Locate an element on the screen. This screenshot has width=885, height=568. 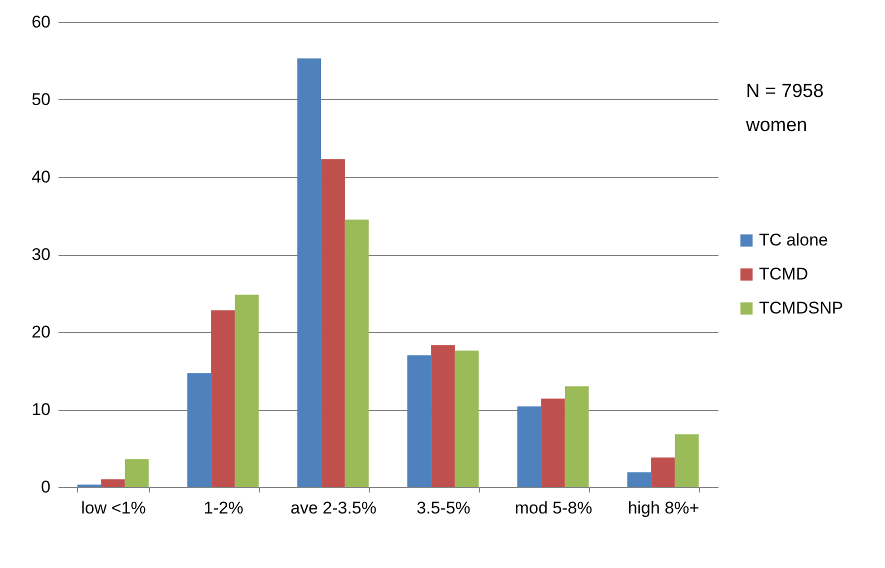
y-tick-label: 20 is located at coordinates (41, 332).